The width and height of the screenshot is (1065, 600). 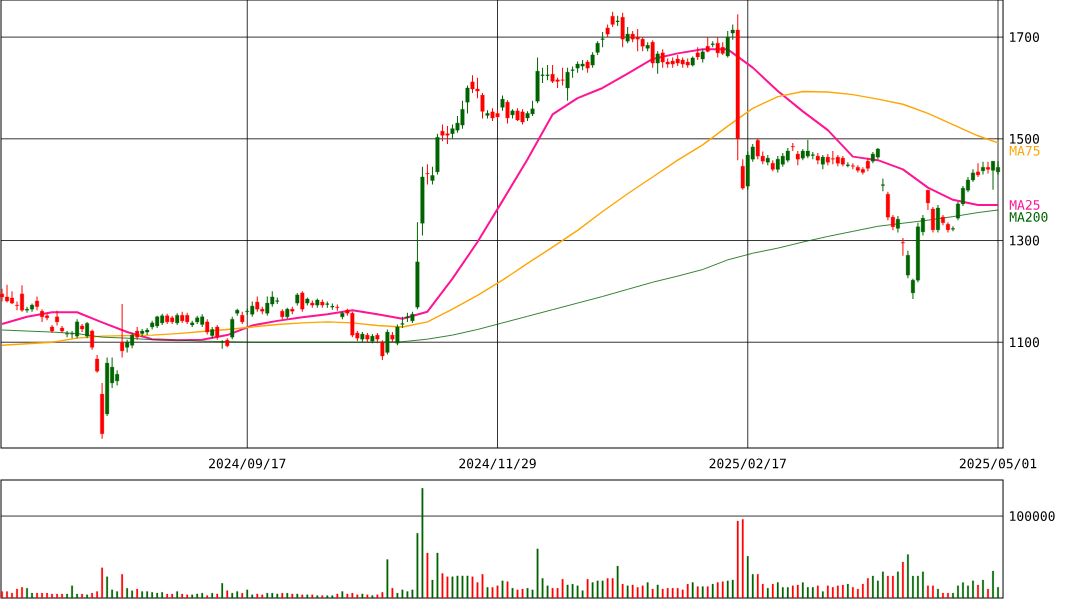 I want to click on x-tick-label: 2025/02/17, so click(x=747, y=464).